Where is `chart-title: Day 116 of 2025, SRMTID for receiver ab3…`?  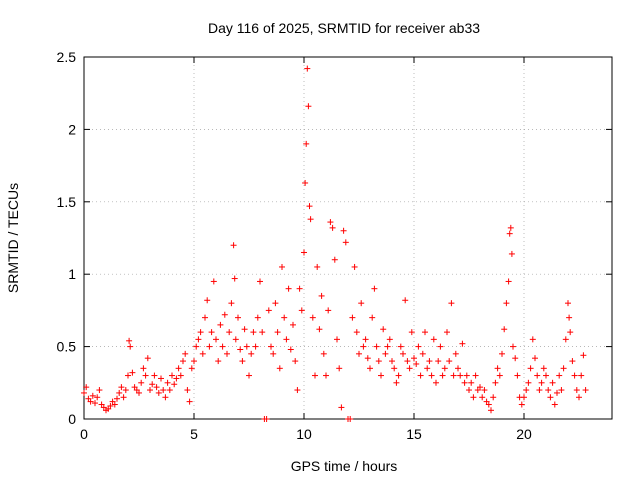
chart-title: Day 116 of 2025, SRMTID for receiver ab3… is located at coordinates (344, 28).